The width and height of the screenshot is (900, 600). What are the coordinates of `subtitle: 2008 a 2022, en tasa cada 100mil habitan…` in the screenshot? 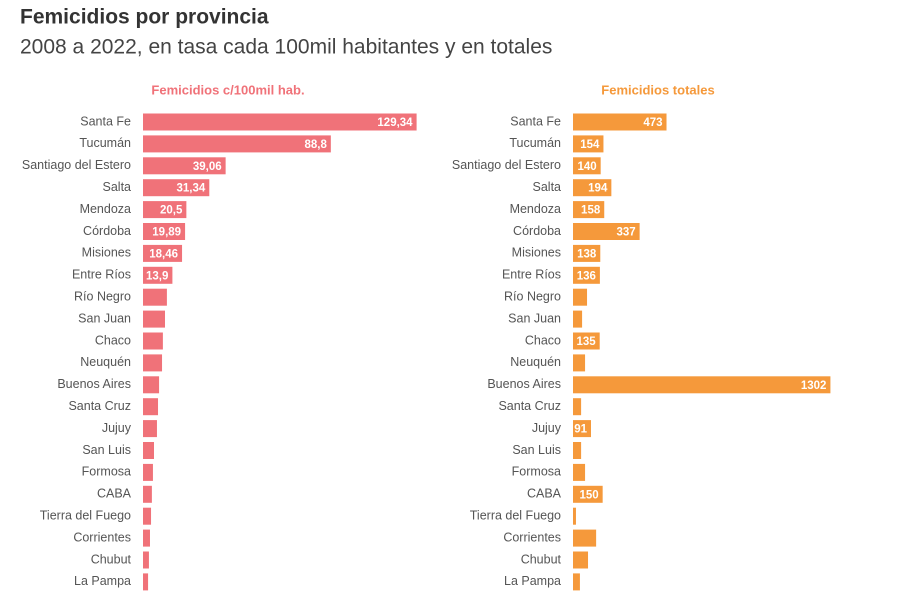 It's located at (286, 47).